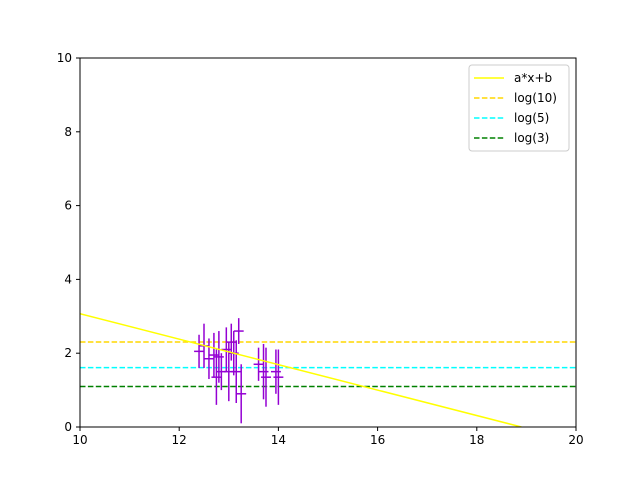 The image size is (640, 480). What do you see at coordinates (64, 58) in the screenshot?
I see `y-tick-label: 10` at bounding box center [64, 58].